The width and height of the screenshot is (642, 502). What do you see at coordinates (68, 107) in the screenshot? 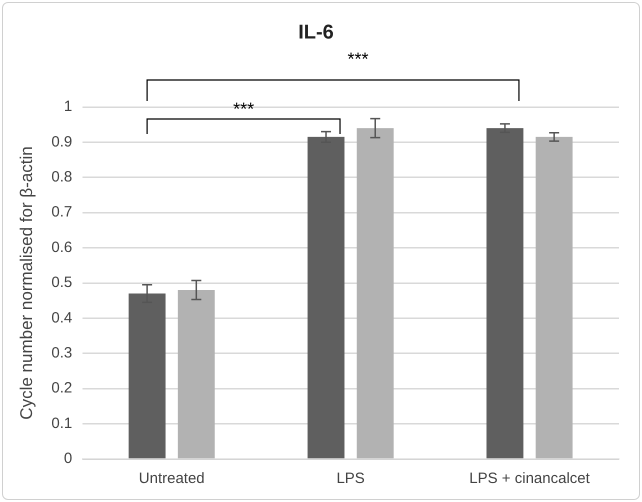
I see `y-tick-label: 1` at bounding box center [68, 107].